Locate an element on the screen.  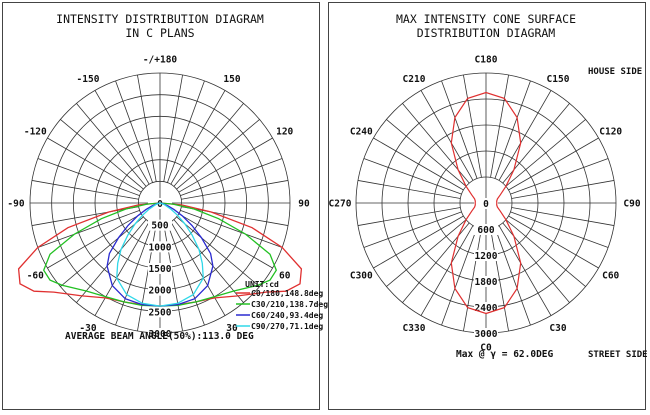
right-angle-label: C330 is located at coordinates (414, 328).